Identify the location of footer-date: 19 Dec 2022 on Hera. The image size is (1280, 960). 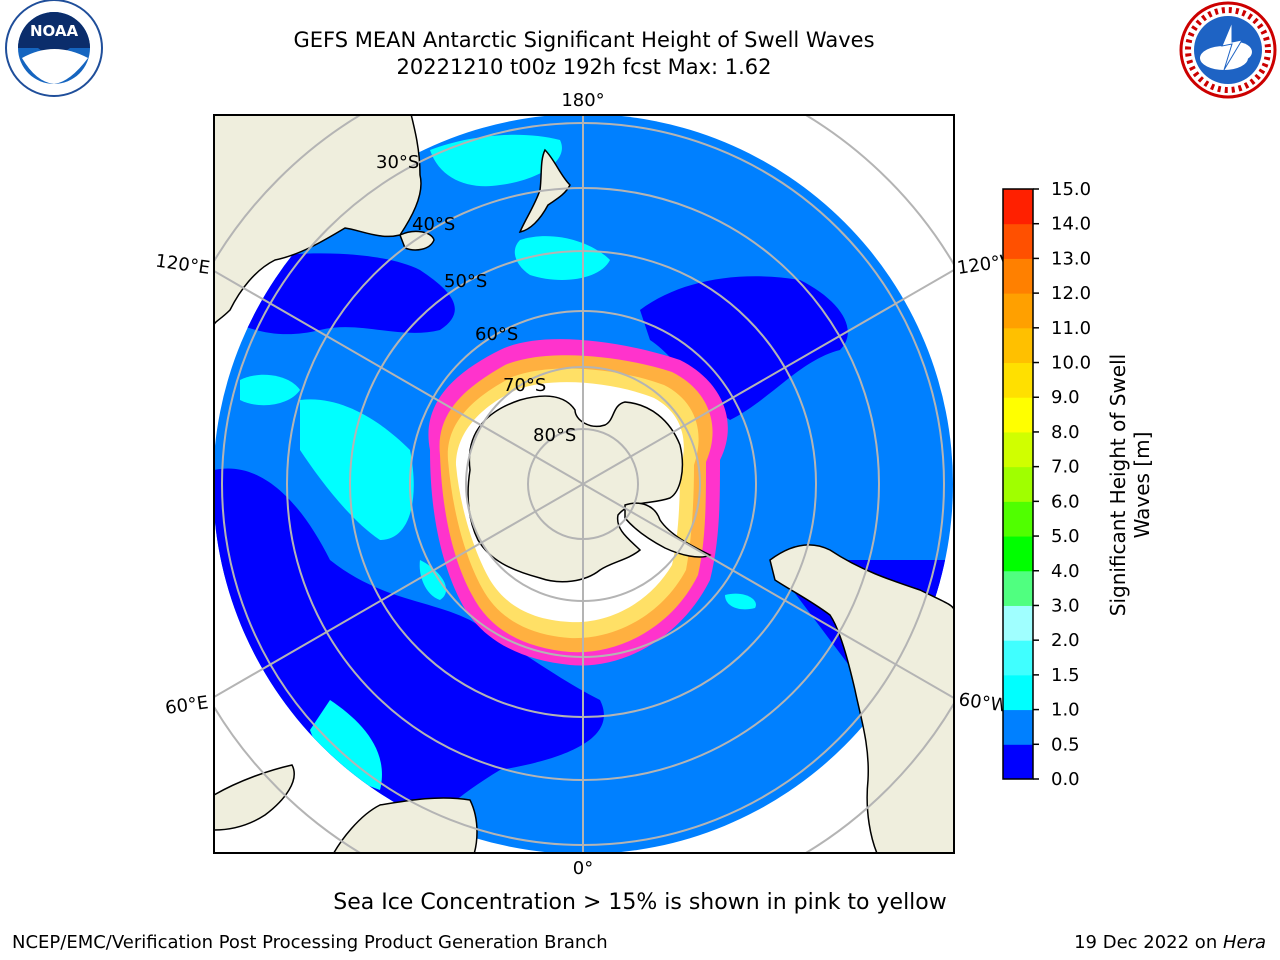
(1170, 942).